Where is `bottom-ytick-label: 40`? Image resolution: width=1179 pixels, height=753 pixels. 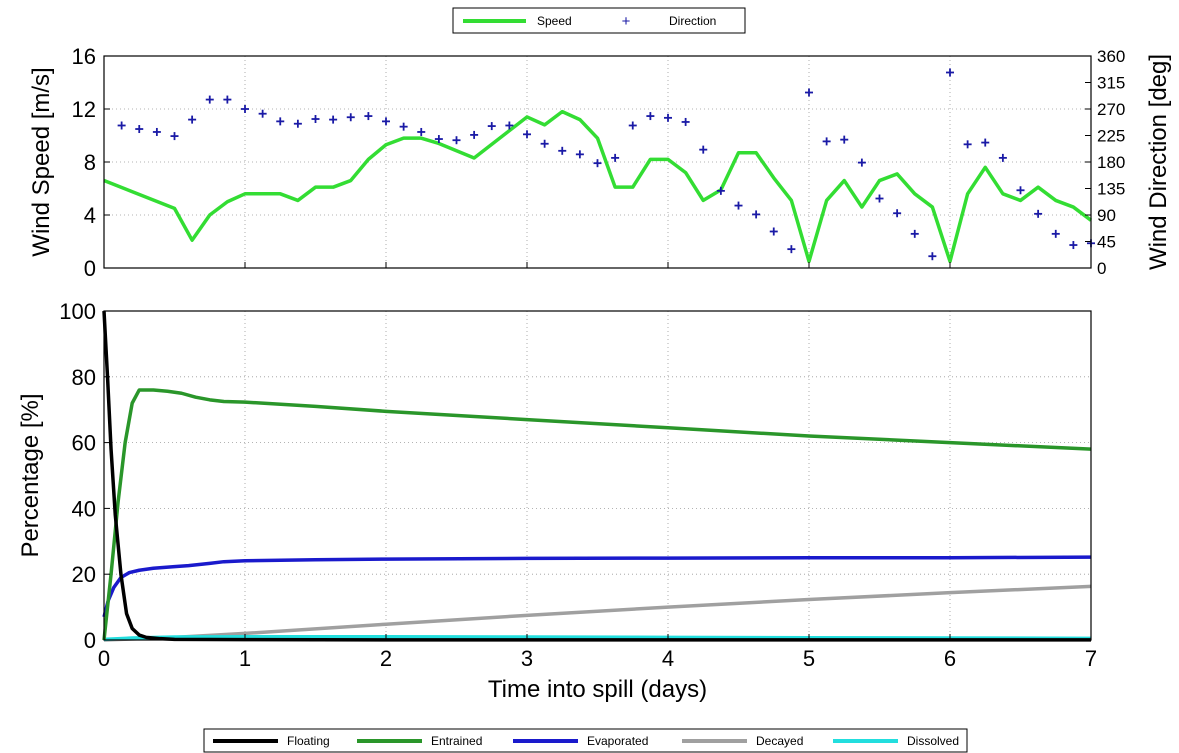 bottom-ytick-label: 40 is located at coordinates (84, 508).